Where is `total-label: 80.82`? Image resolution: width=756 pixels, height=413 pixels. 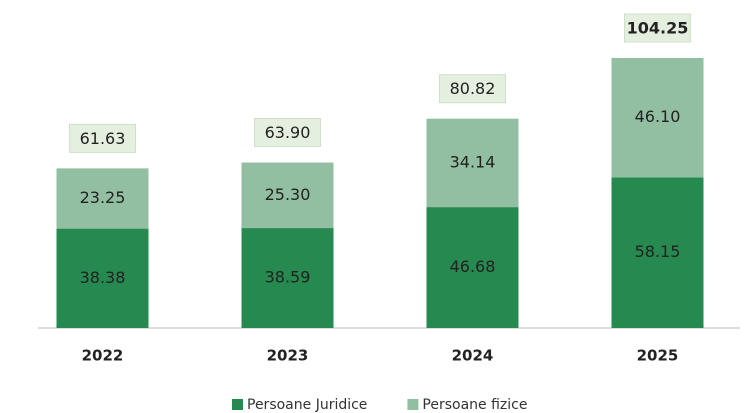
total-label: 80.82 is located at coordinates (473, 88).